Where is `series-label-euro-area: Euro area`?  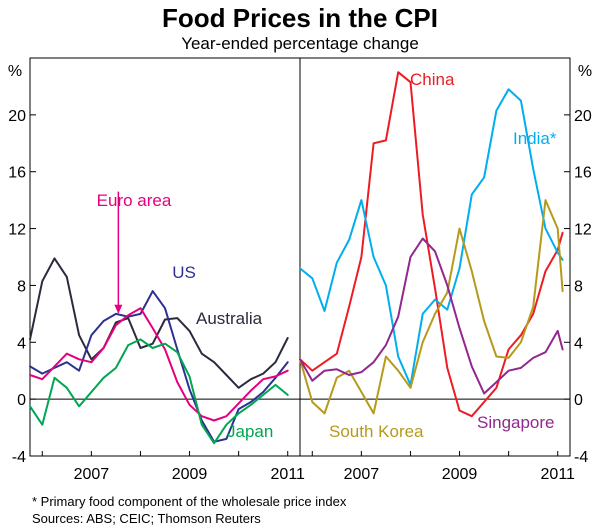
series-label-euro-area: Euro area is located at coordinates (134, 200).